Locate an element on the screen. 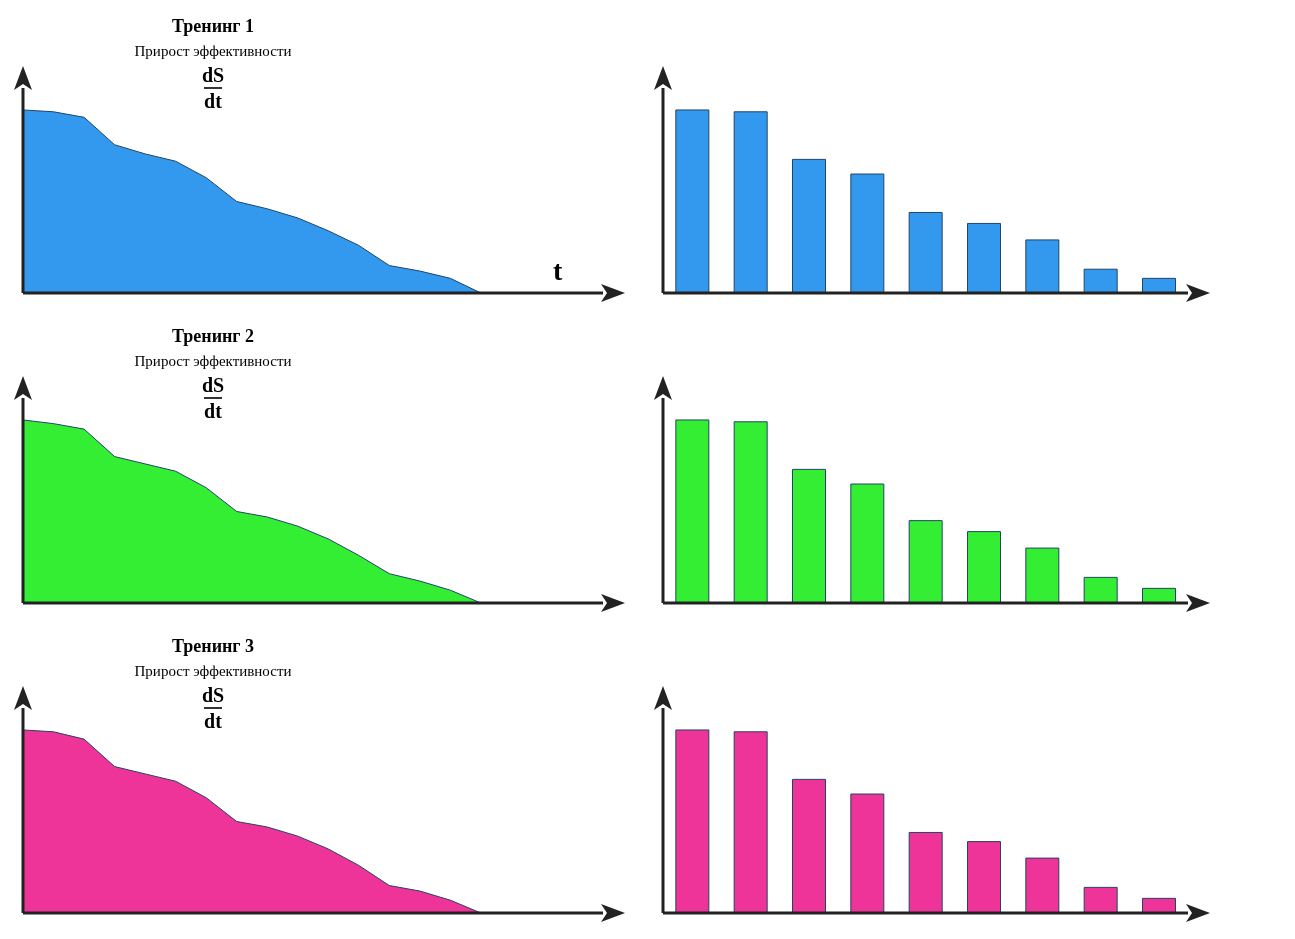 This screenshot has height=939, width=1295. chart-title: Тренинг 2 is located at coordinates (213, 336).